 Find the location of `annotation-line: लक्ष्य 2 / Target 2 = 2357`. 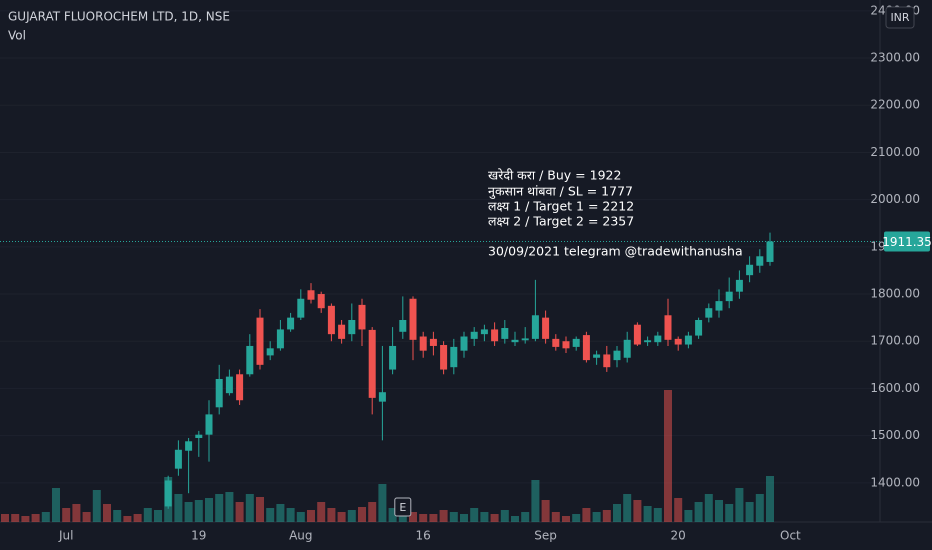

annotation-line: लक्ष्य 2 / Target 2 = 2357 is located at coordinates (561, 221).